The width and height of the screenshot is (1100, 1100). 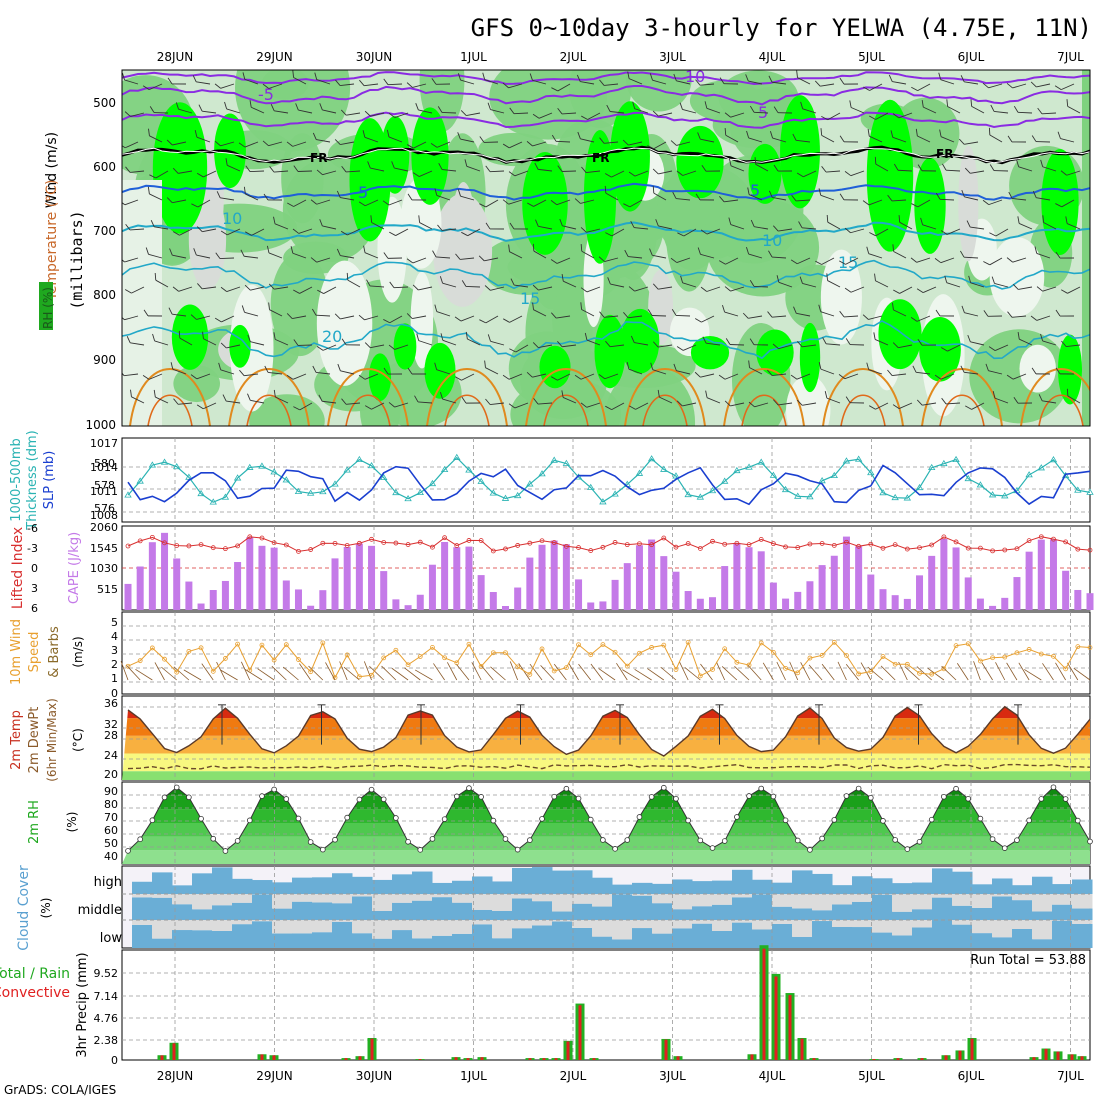 What do you see at coordinates (609, 544) in the screenshot?
I see `li-line` at bounding box center [609, 544].